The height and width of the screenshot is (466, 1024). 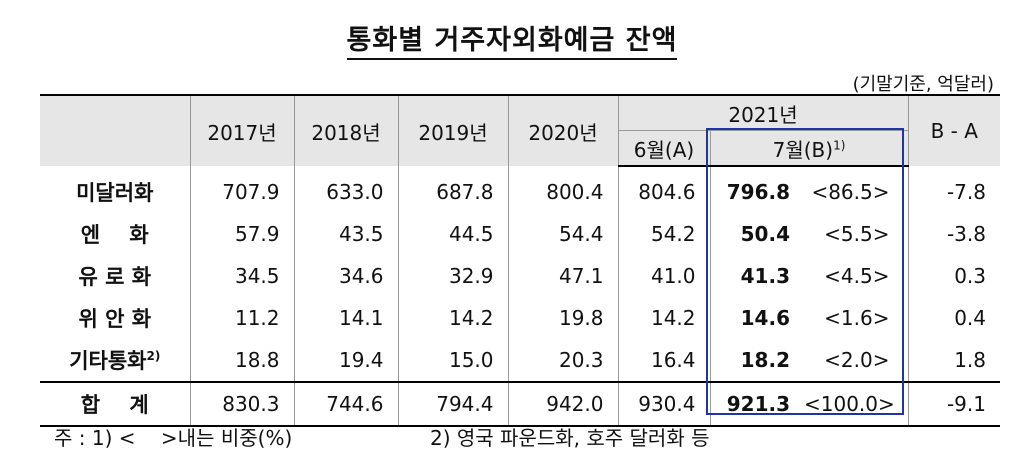 What do you see at coordinates (346, 276) in the screenshot?
I see `cell-2018: 34.6` at bounding box center [346, 276].